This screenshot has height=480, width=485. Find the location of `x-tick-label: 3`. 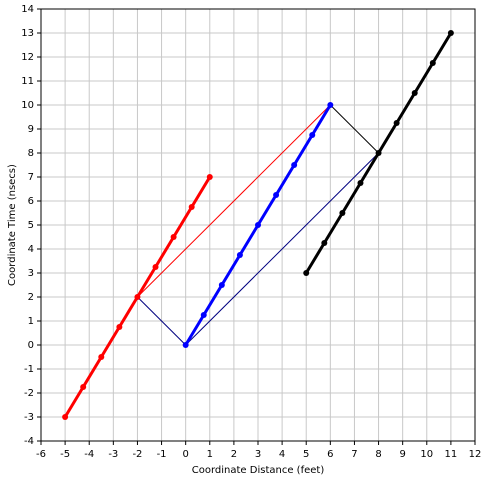

x-tick-label: 3 is located at coordinates (258, 454).